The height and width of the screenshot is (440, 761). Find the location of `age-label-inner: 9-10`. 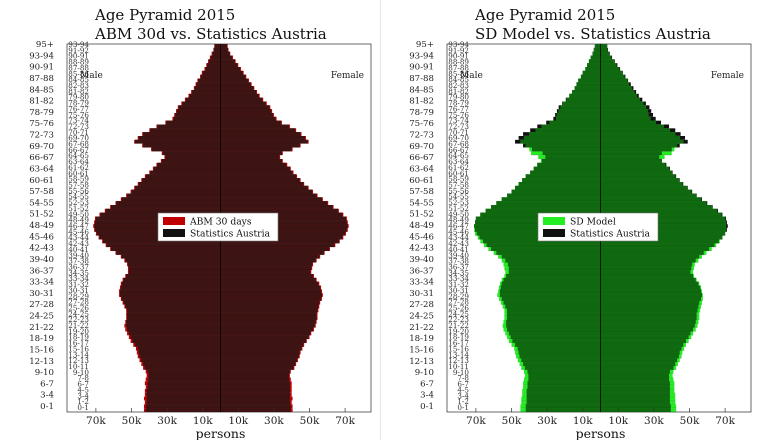

age-label-inner: 9-10 is located at coordinates (461, 372).